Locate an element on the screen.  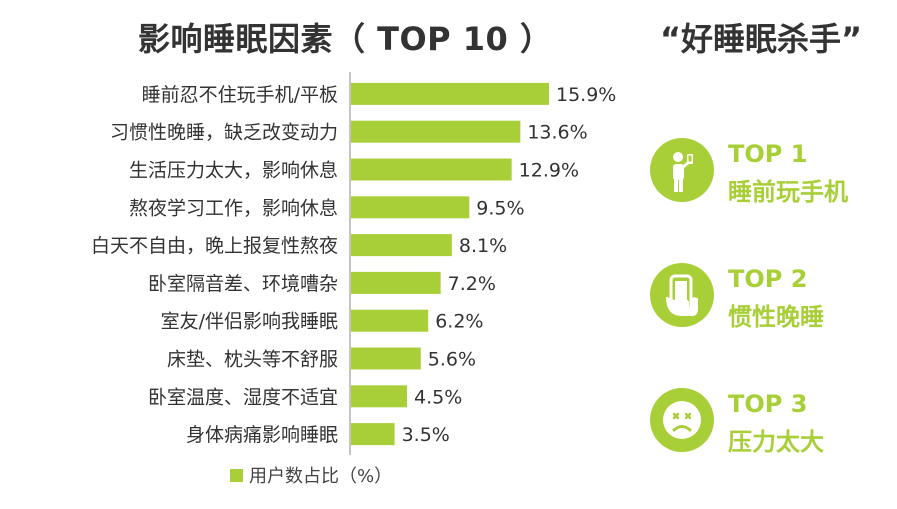
killer-name: 压力太大 is located at coordinates (776, 442).